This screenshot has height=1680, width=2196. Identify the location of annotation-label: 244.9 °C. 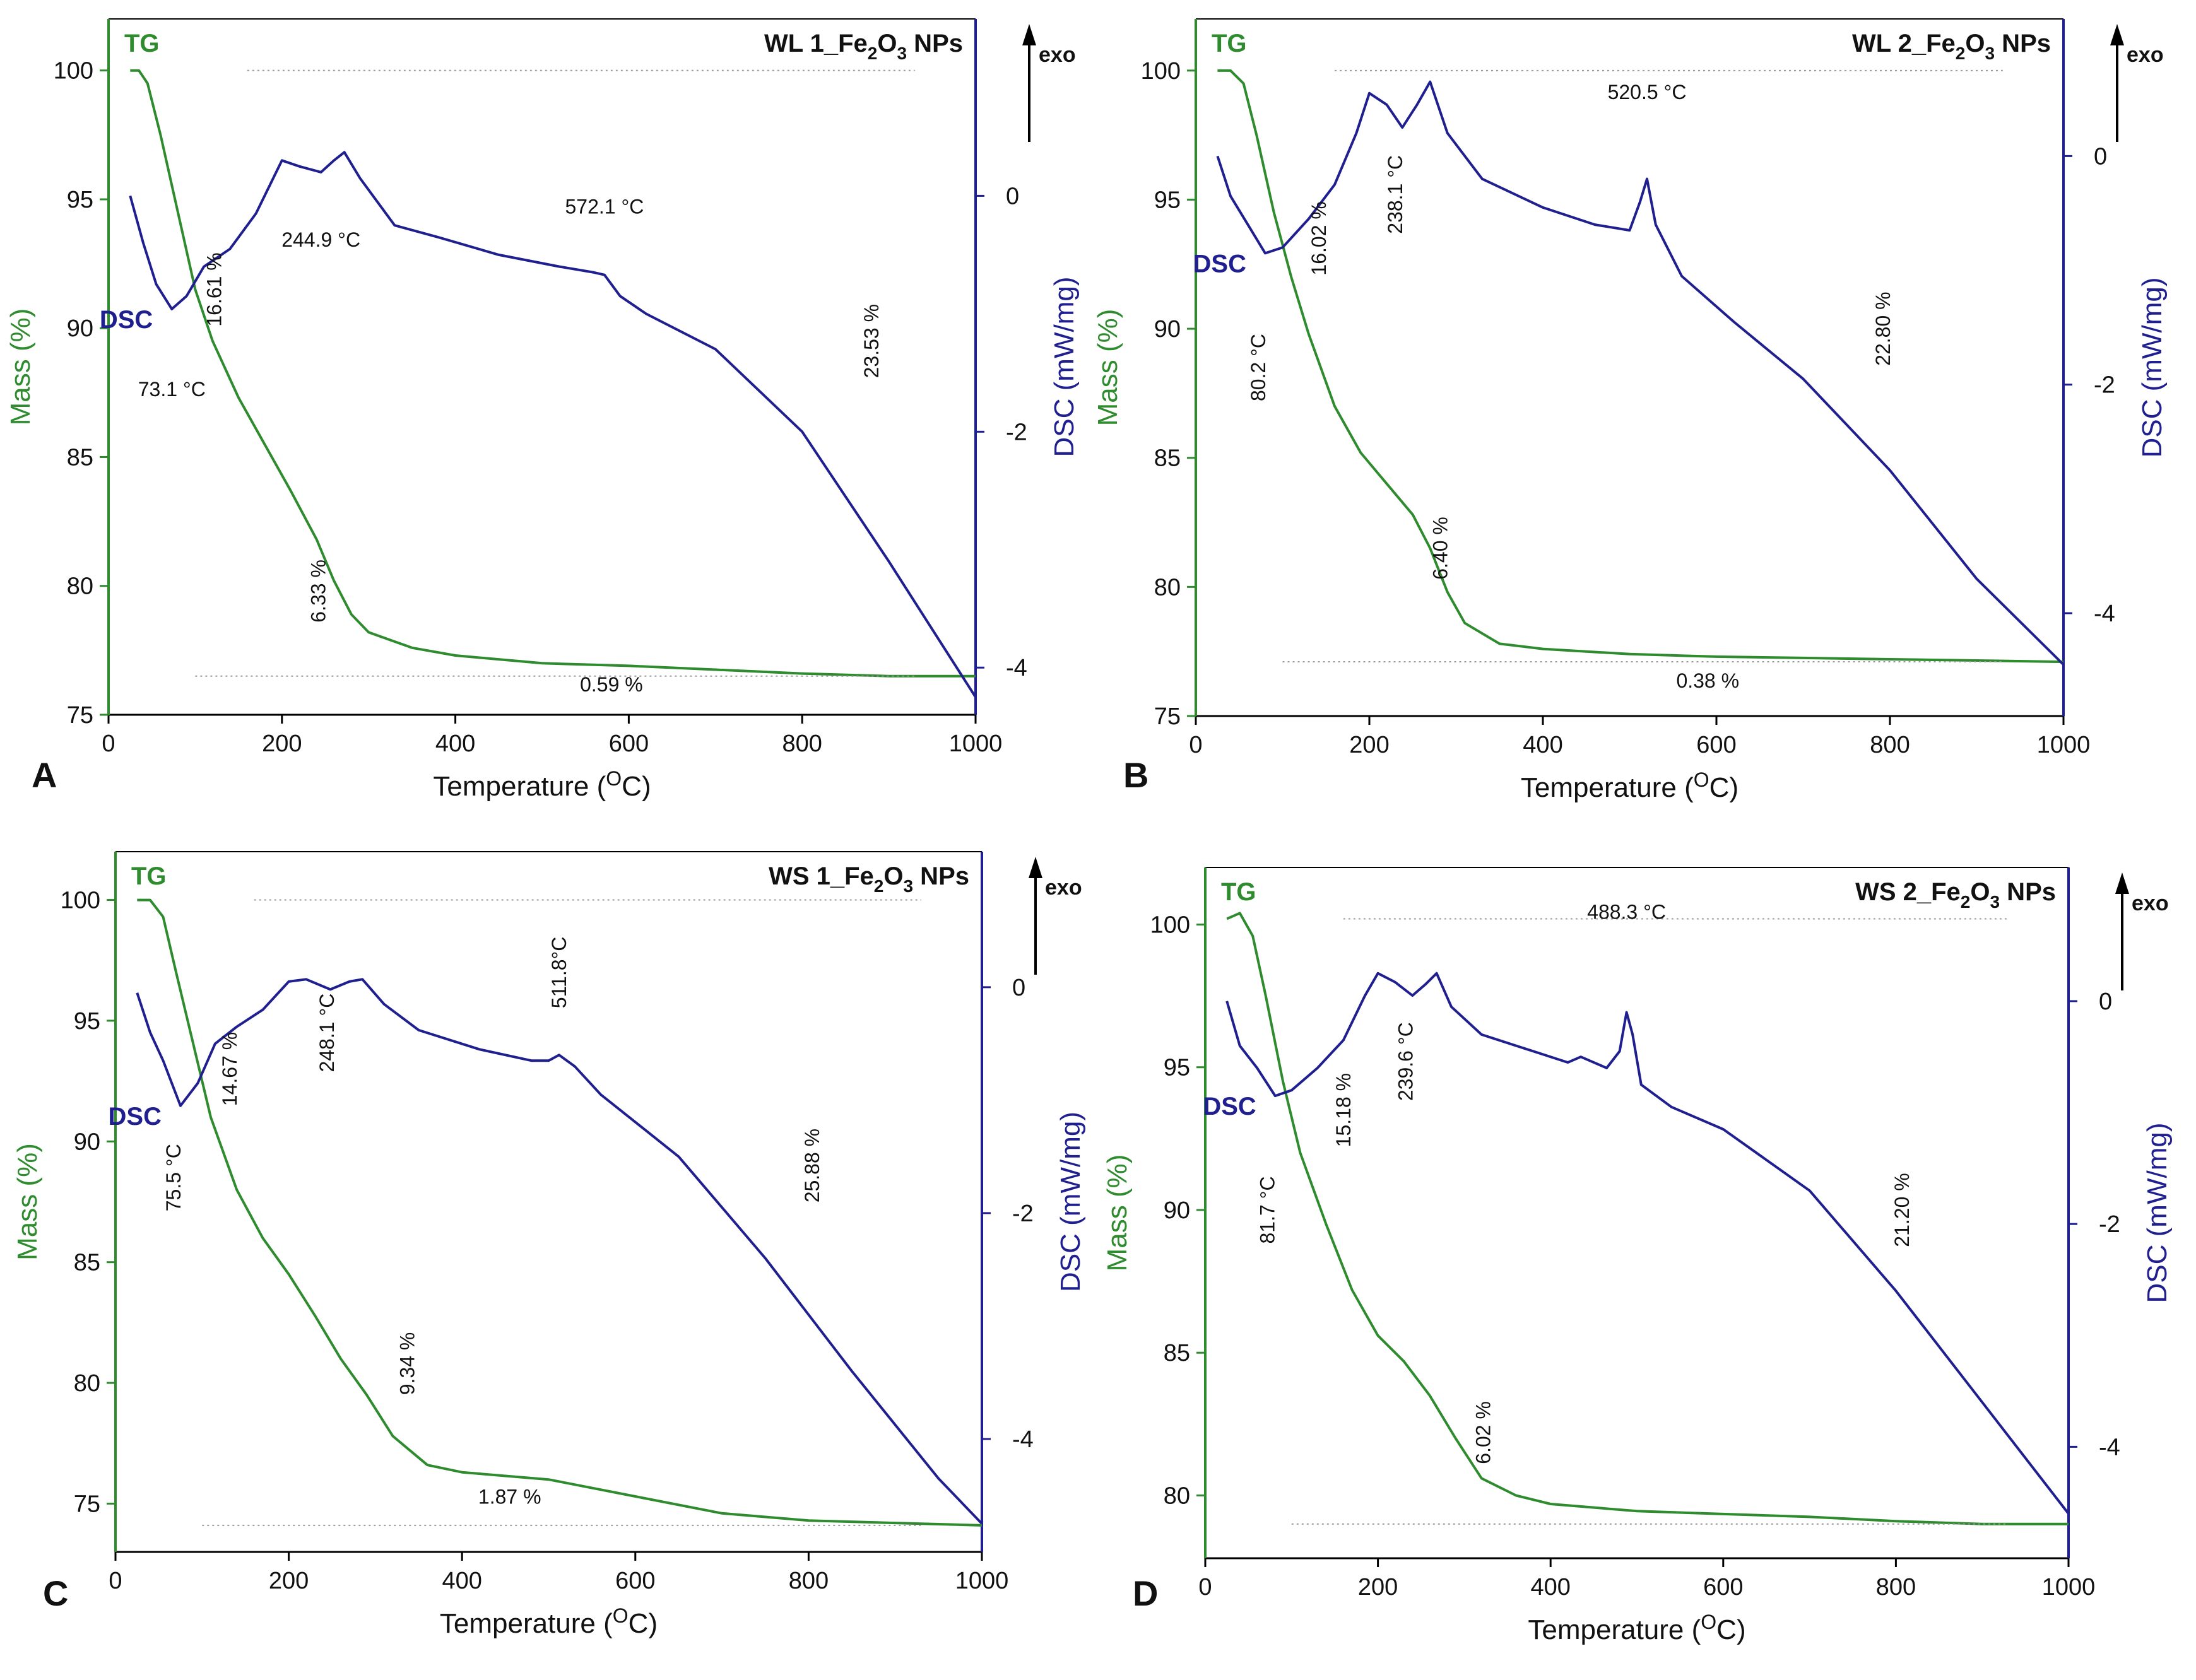
(320, 239).